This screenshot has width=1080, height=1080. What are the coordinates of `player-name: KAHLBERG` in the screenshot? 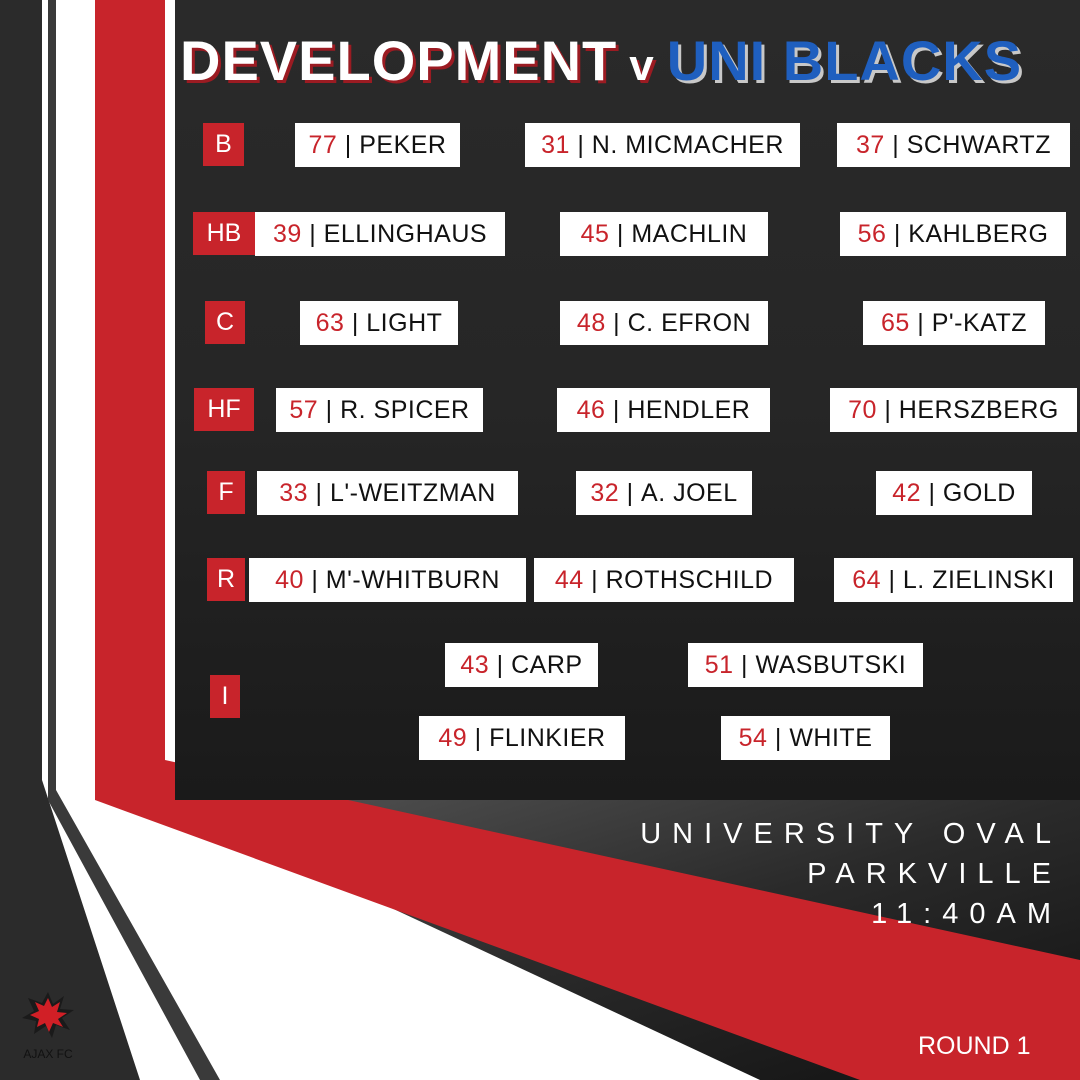 It's located at (978, 233).